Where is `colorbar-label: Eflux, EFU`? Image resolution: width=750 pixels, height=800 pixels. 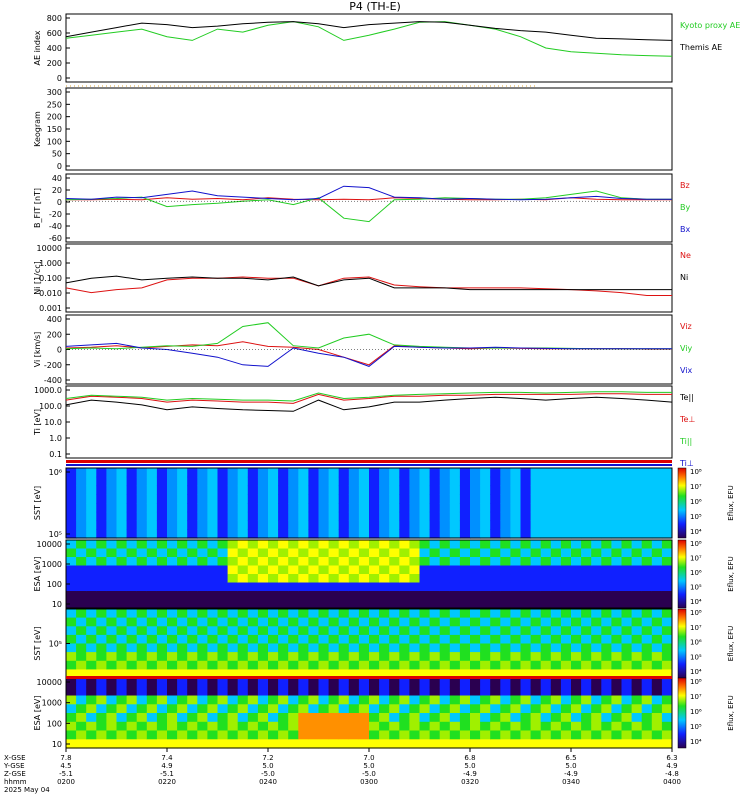 colorbar-label: Eflux, EFU is located at coordinates (731, 502).